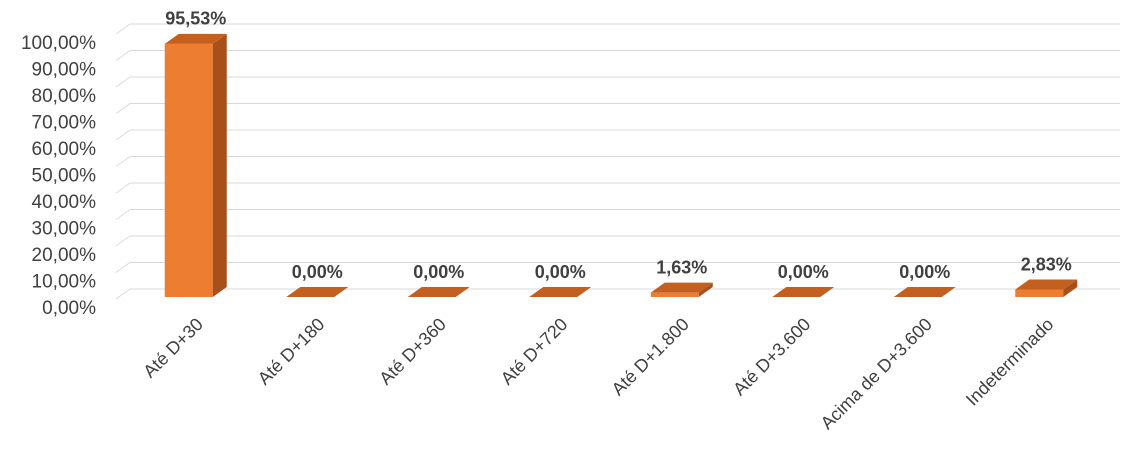  Describe the element at coordinates (64, 96) in the screenshot. I see `y-tick-label: 80,00%` at that location.